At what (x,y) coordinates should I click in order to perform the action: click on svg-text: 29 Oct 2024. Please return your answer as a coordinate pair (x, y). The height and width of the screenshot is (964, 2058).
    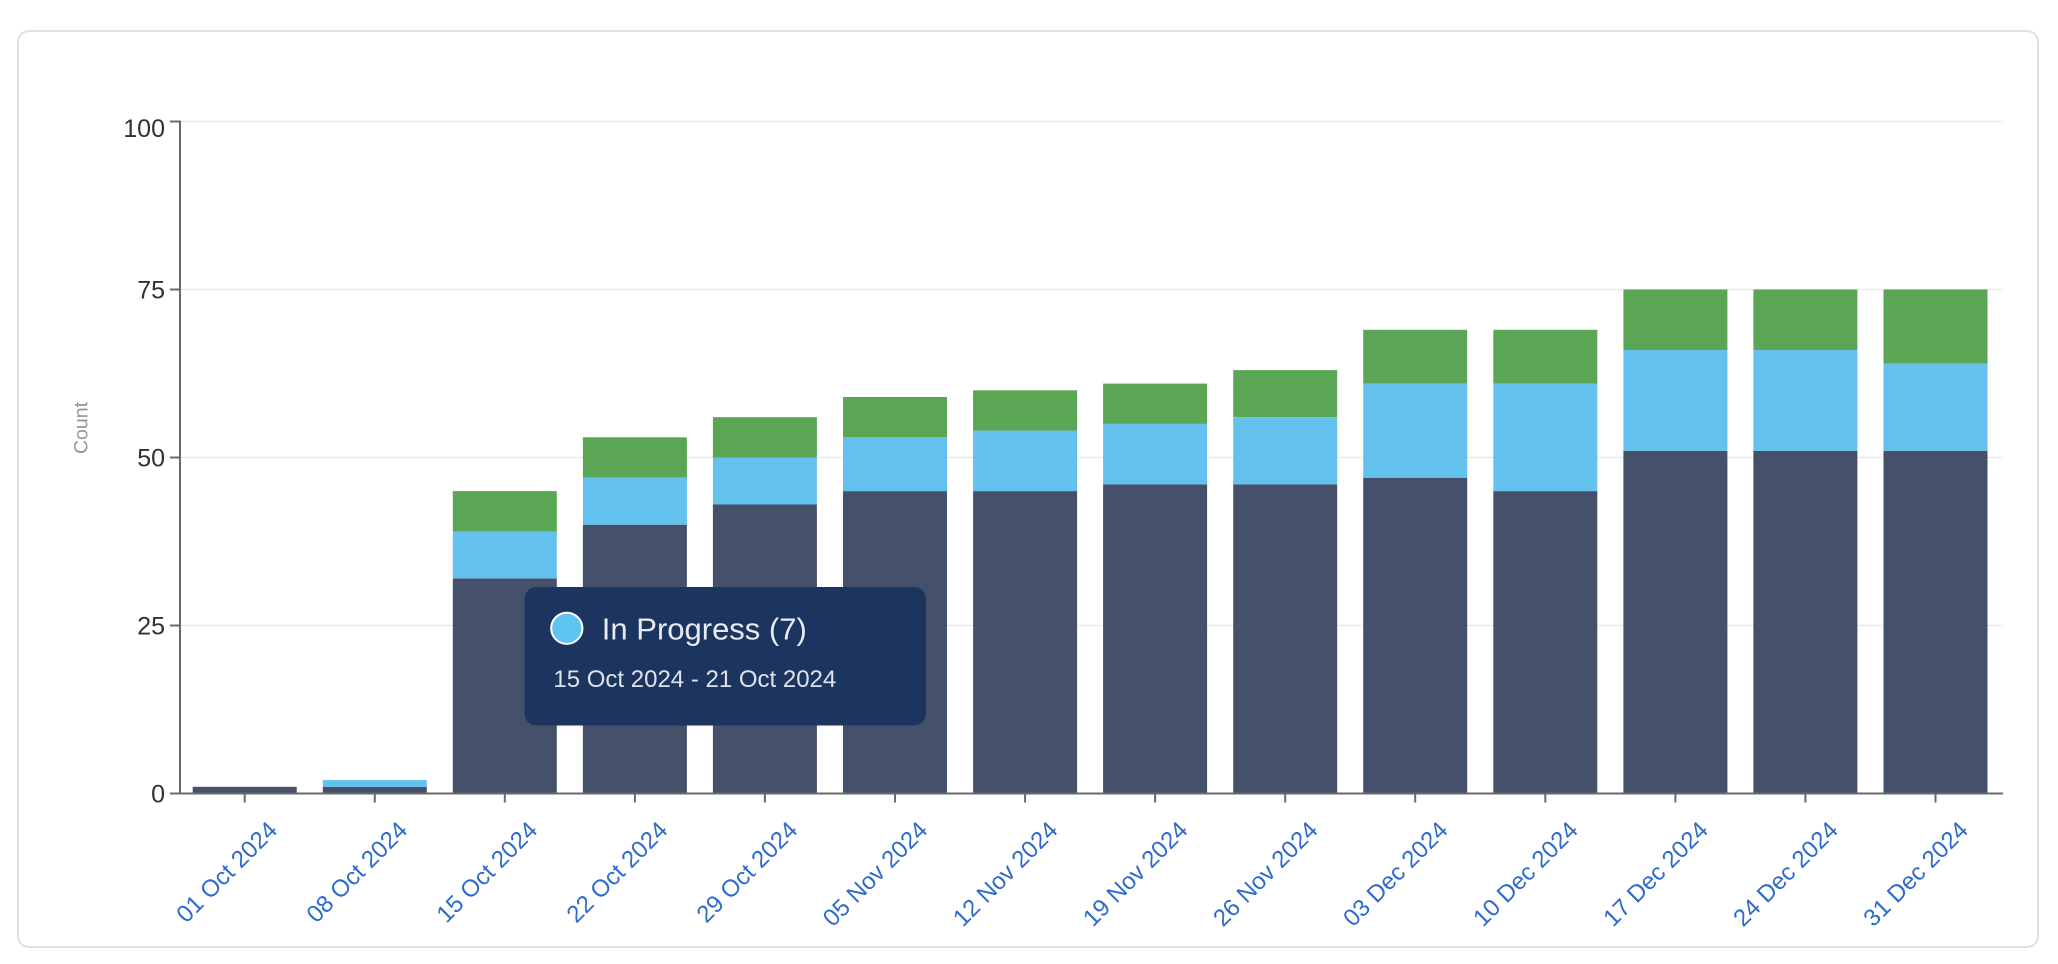
    Looking at the image, I should click on (748, 873).